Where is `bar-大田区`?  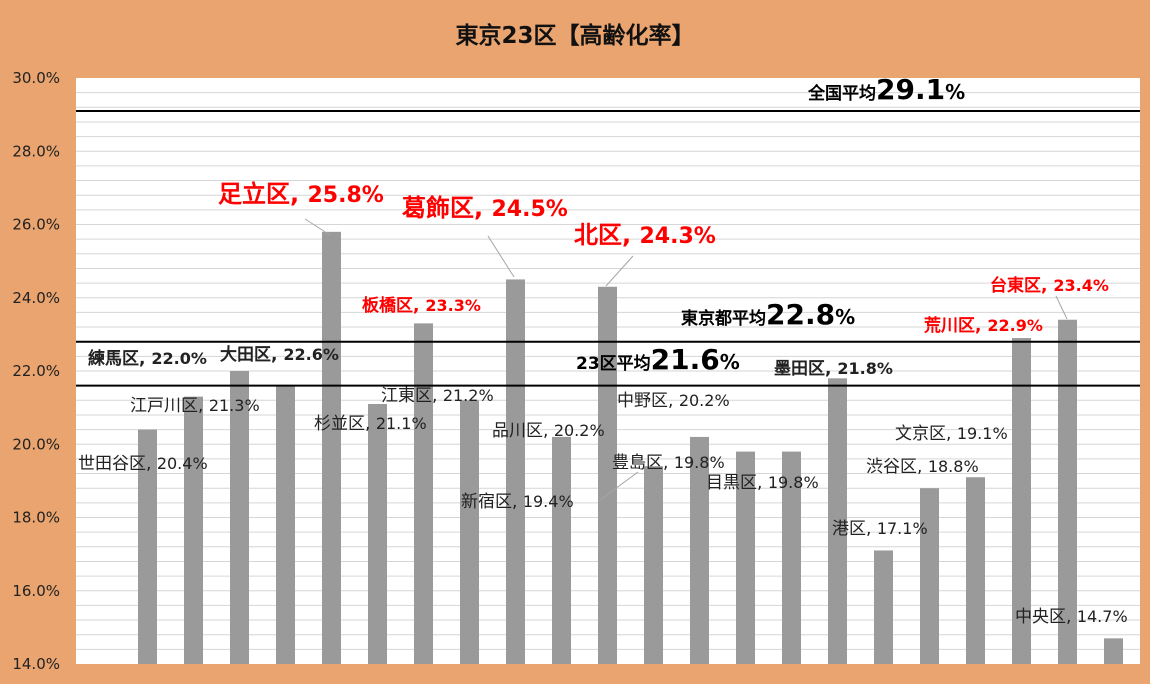
bar-大田区 is located at coordinates (285, 524).